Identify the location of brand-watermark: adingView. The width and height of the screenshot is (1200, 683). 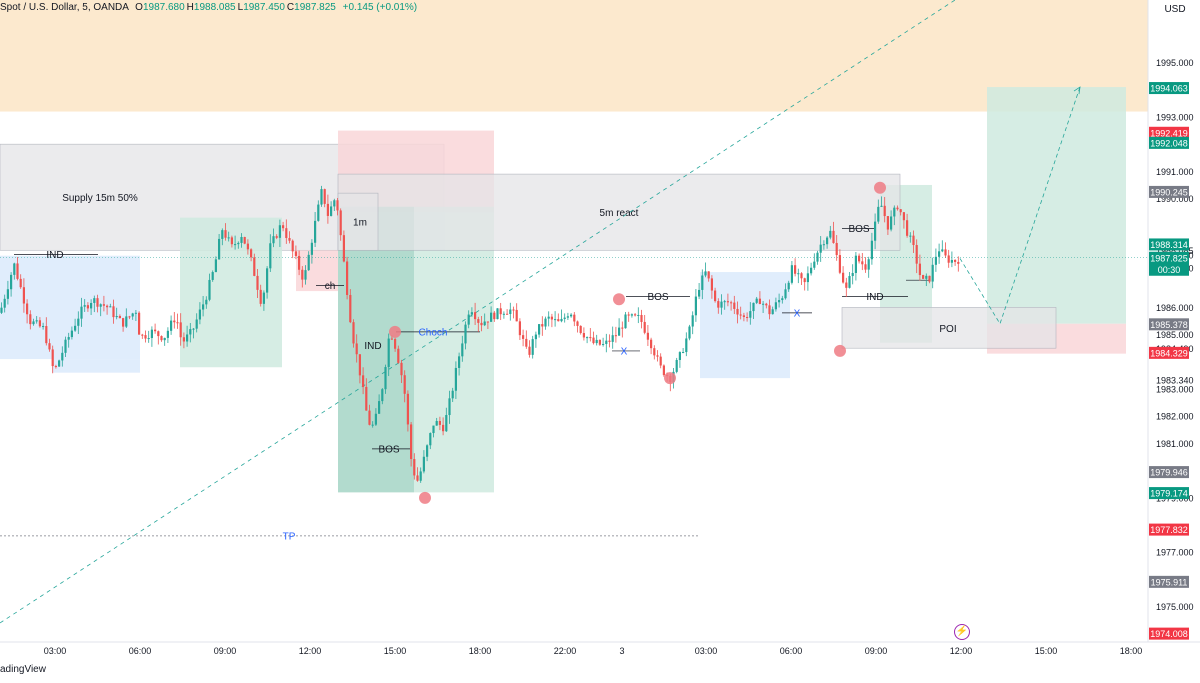
(23, 669).